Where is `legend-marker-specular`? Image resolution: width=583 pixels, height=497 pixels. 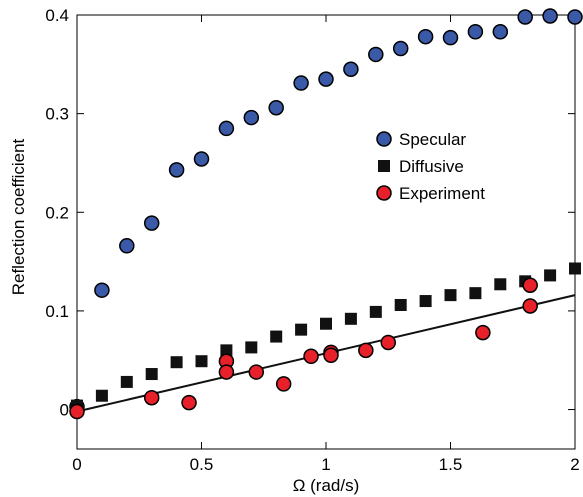
legend-marker-specular is located at coordinates (384, 139).